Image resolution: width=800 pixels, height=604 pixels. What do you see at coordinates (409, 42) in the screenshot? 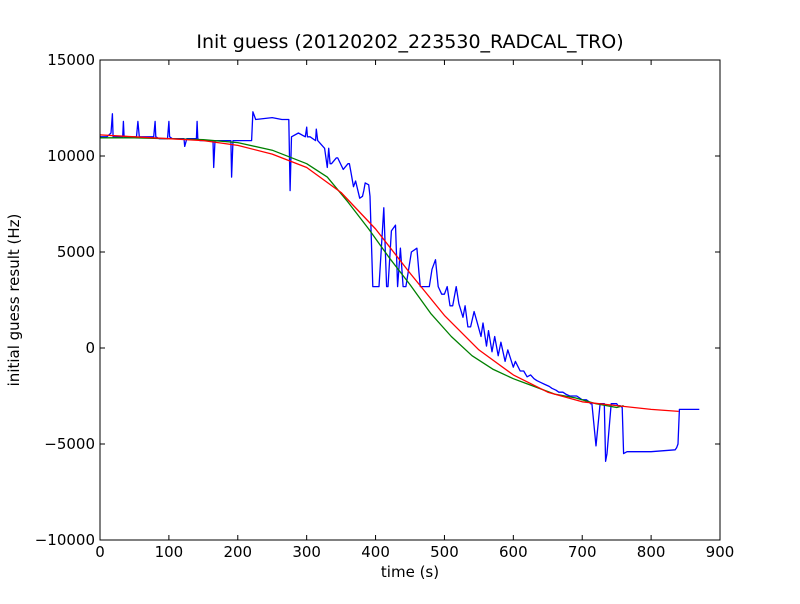
I see `chart-title: Init guess (20120202_223530_RADCAL_TRO)` at bounding box center [409, 42].